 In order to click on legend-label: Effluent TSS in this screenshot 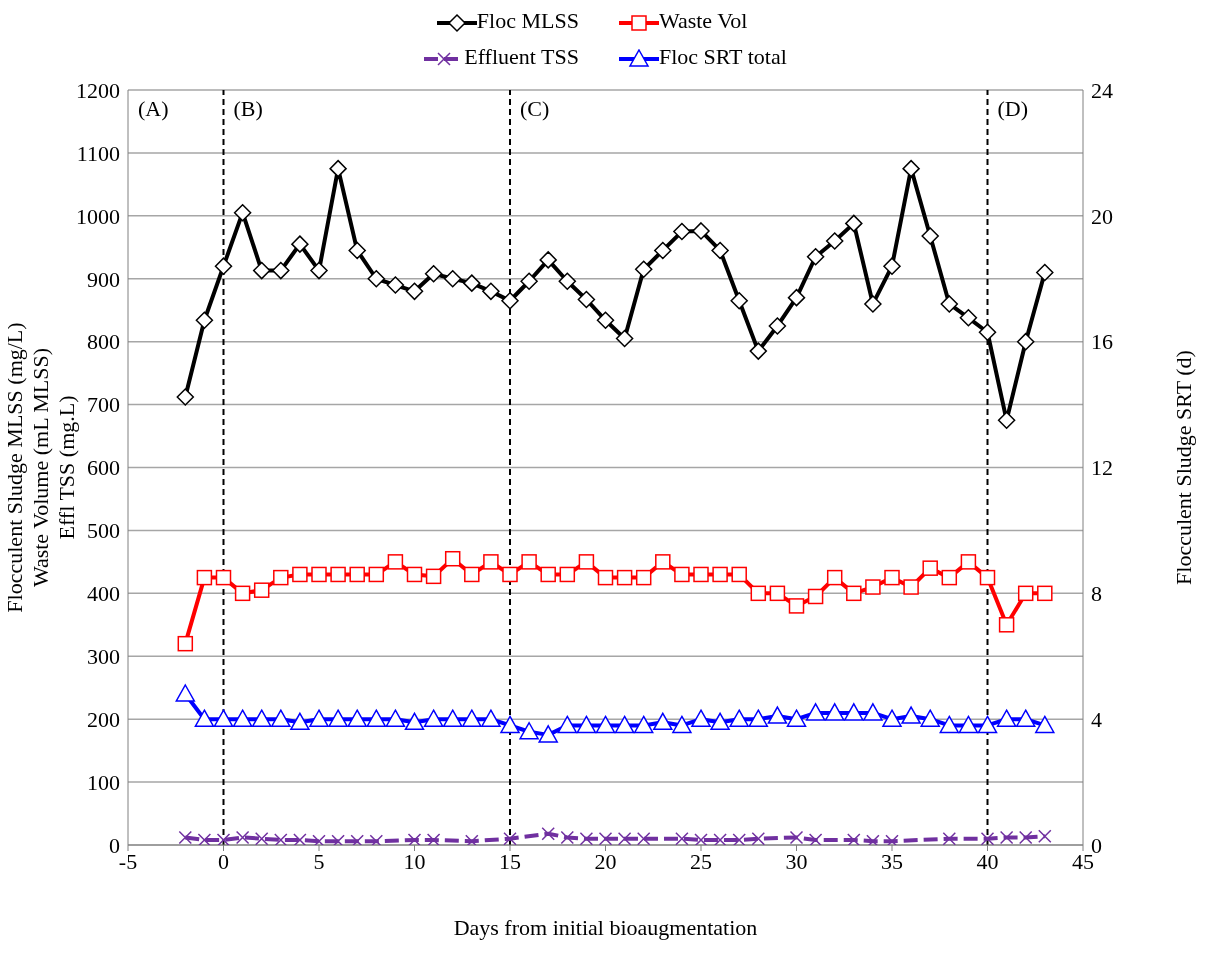, I will do `click(521, 56)`.